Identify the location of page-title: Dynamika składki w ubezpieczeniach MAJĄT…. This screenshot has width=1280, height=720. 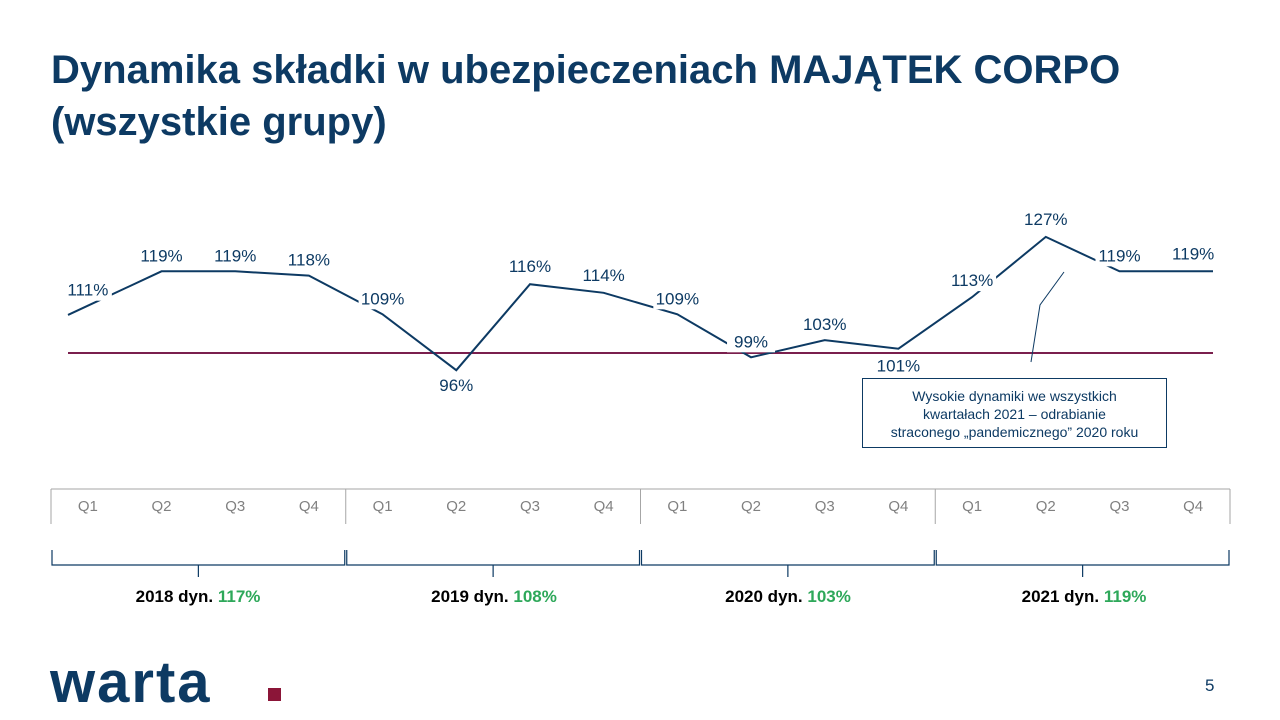
(651, 96).